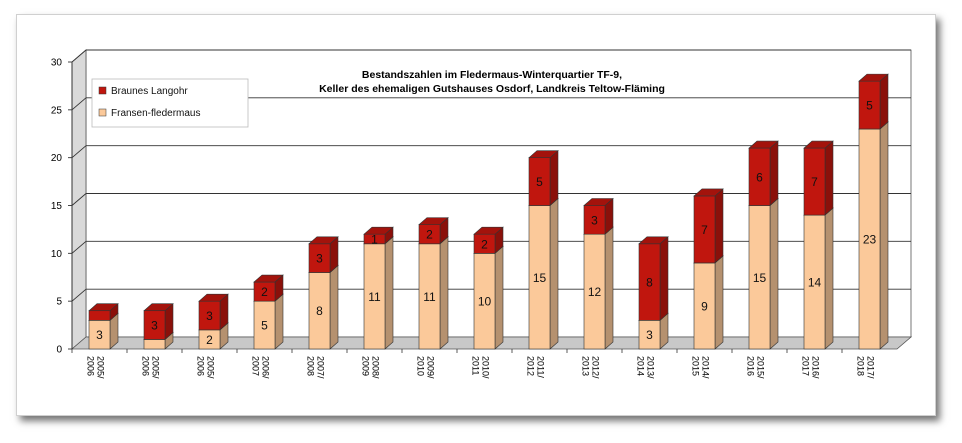 The height and width of the screenshot is (443, 962). What do you see at coordinates (476, 365) in the screenshot?
I see `x-tick-label-line: 2011` at bounding box center [476, 365].